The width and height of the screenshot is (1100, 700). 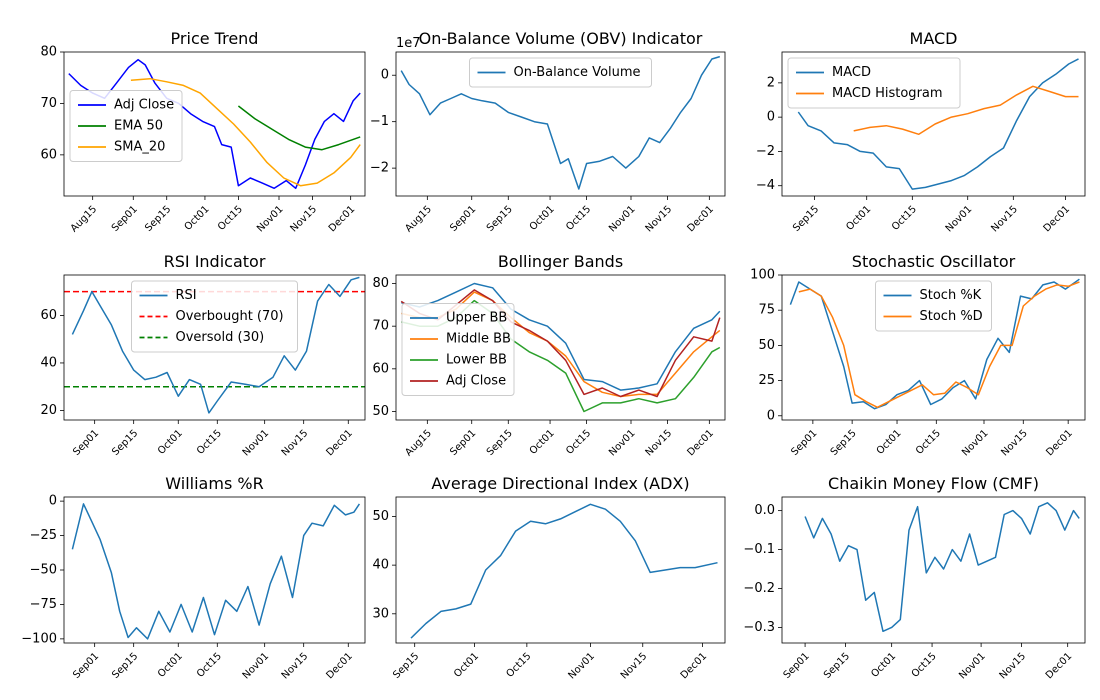 I want to click on obv-series-0-line, so click(x=560, y=122).